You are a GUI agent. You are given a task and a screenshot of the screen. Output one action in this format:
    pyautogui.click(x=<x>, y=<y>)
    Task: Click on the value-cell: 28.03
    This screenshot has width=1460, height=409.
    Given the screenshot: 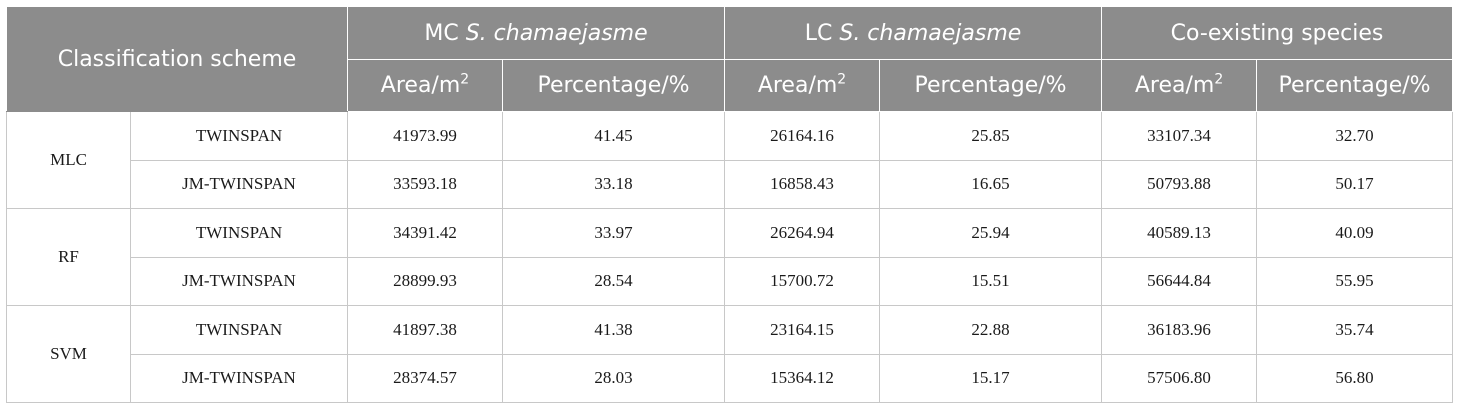 What is the action you would take?
    pyautogui.click(x=613, y=378)
    